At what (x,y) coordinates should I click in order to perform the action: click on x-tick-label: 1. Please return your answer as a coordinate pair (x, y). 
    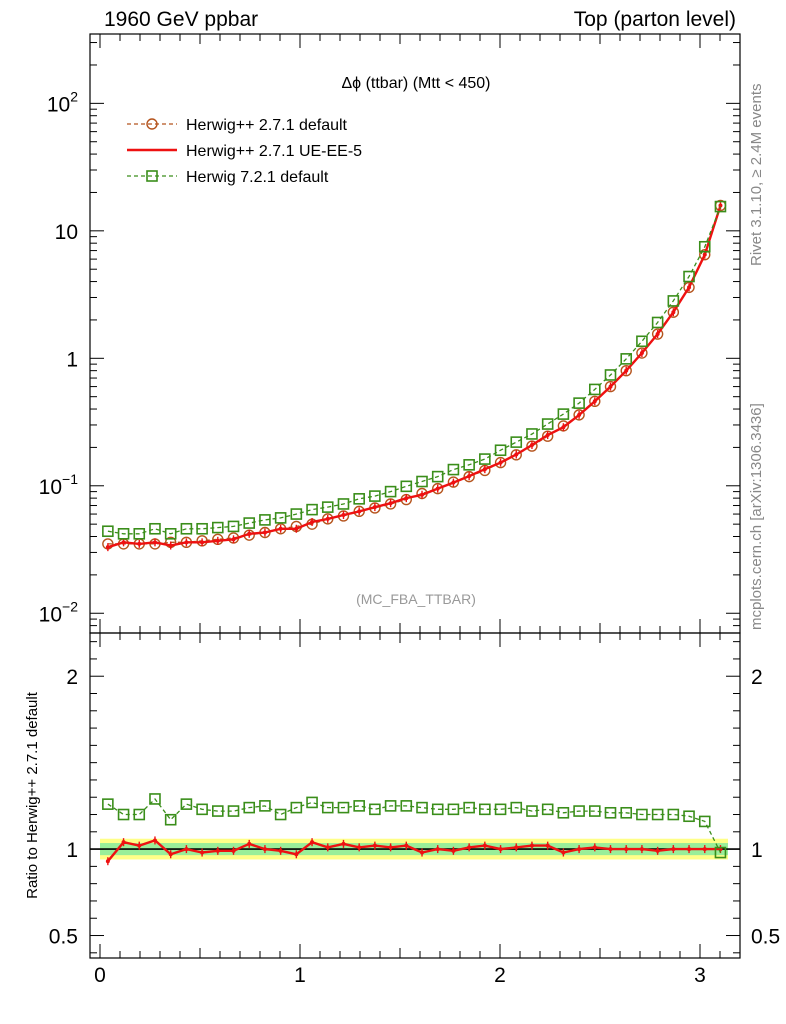
    Looking at the image, I should click on (300, 975).